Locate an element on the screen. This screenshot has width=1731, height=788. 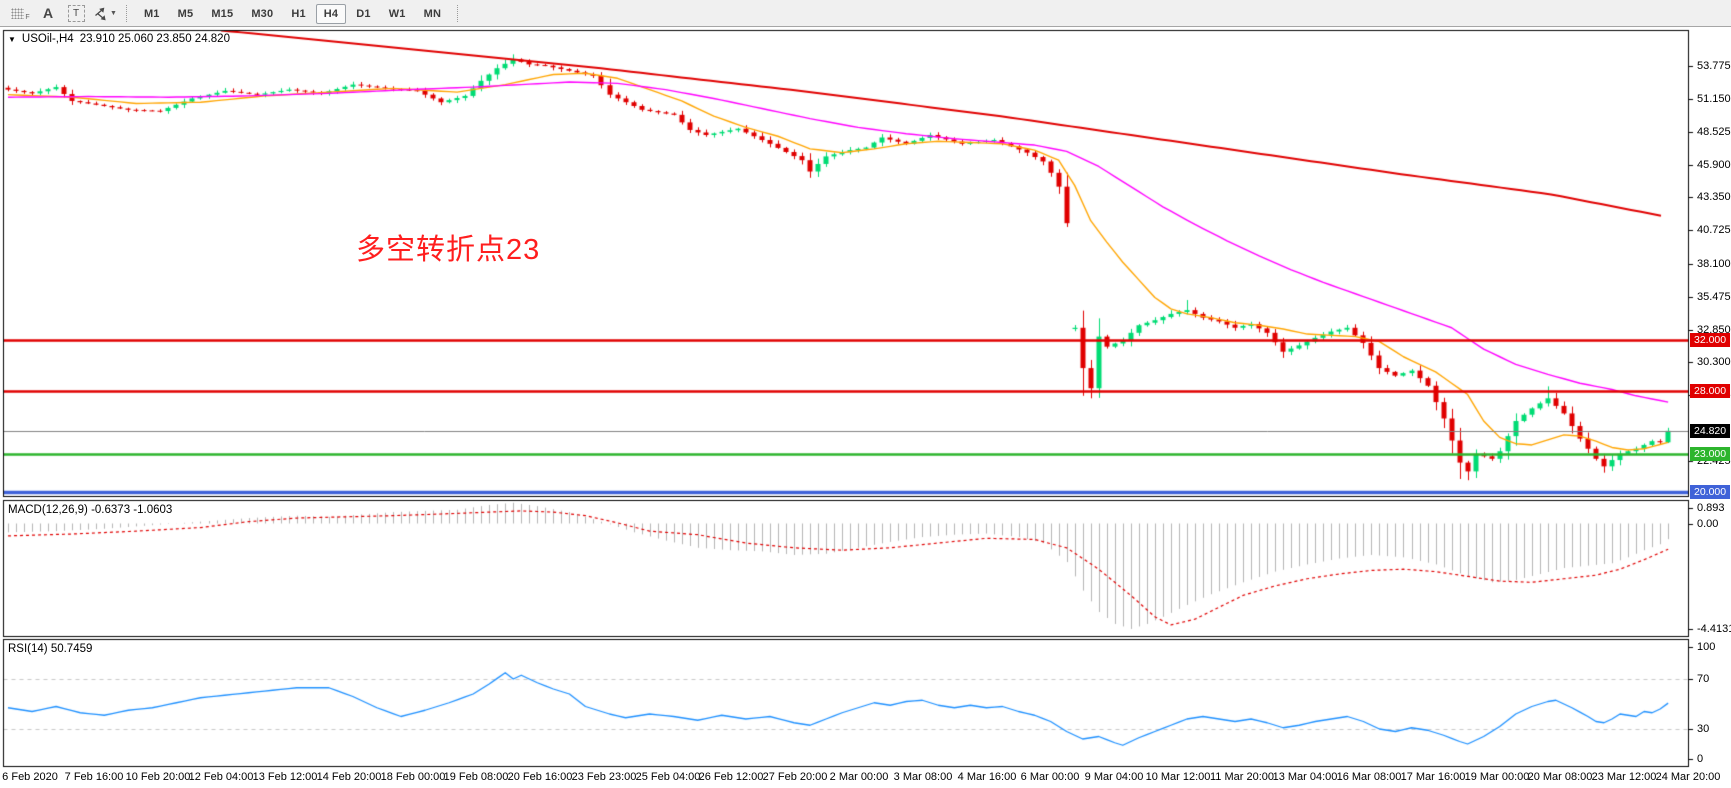
price-axis-label-51.15: 51.150 is located at coordinates (1714, 99).